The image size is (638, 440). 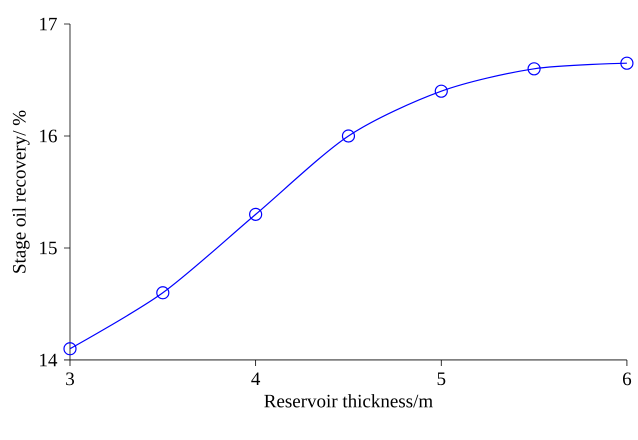 I want to click on y-tick-label: 14, so click(x=49, y=360).